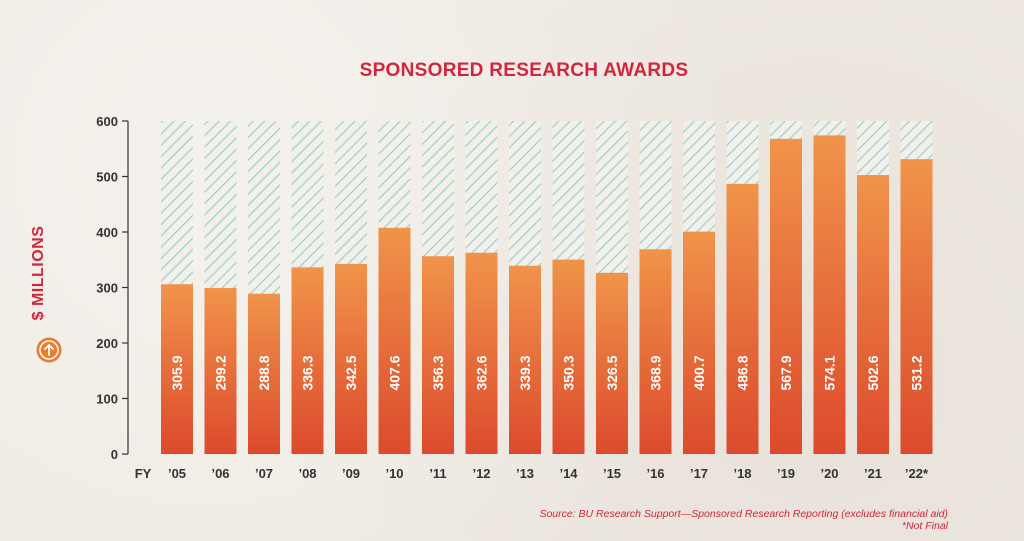 This screenshot has width=1024, height=541. What do you see at coordinates (351, 473) in the screenshot?
I see `x-tick-label: ’09` at bounding box center [351, 473].